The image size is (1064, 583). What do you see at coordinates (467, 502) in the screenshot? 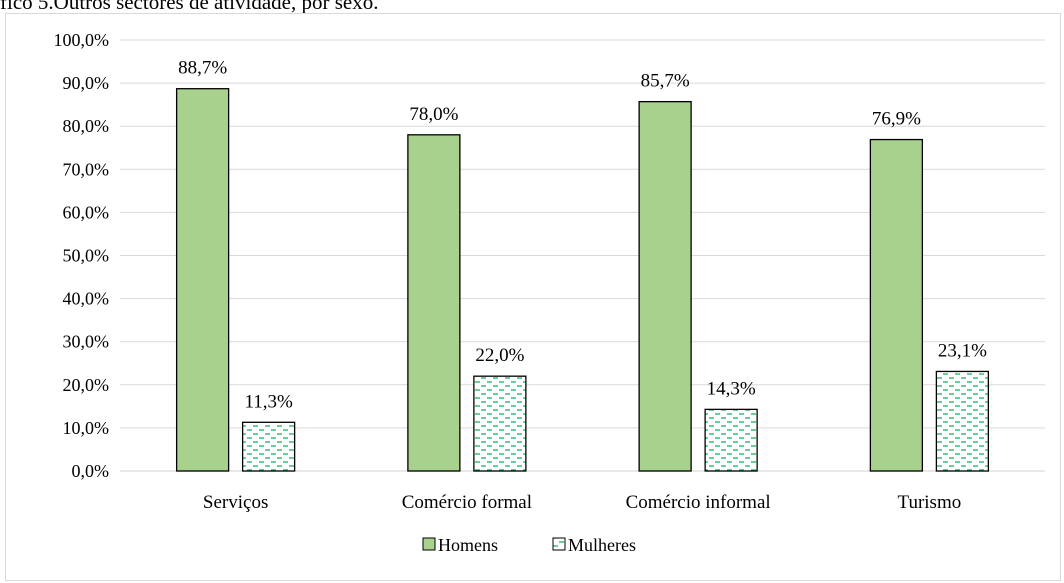
I see `x-category-label: Comércio formal` at bounding box center [467, 502].